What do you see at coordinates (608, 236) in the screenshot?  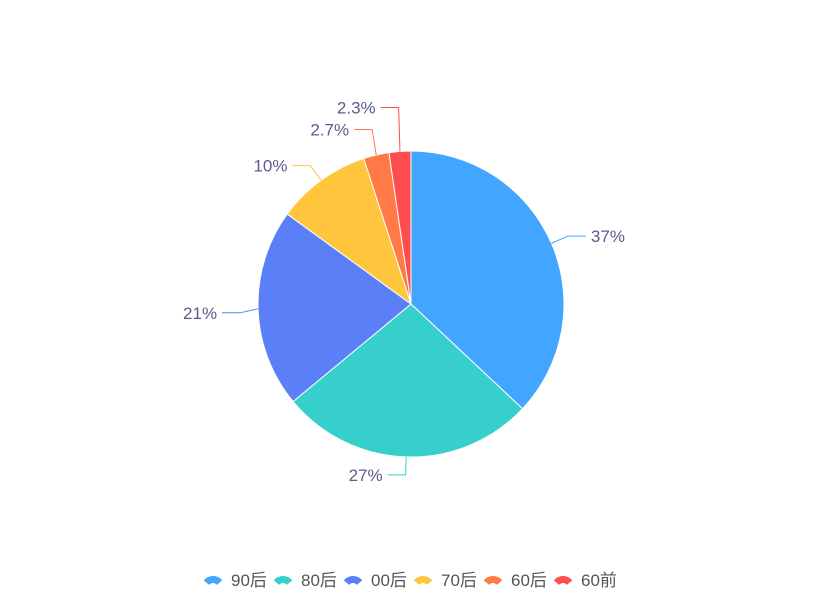 I see `slice-percent-label: 37%` at bounding box center [608, 236].